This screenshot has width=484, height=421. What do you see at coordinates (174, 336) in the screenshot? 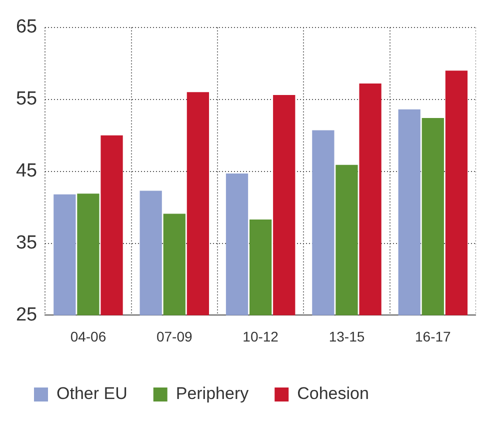
I see `x-tick-label: 07-09` at bounding box center [174, 336].